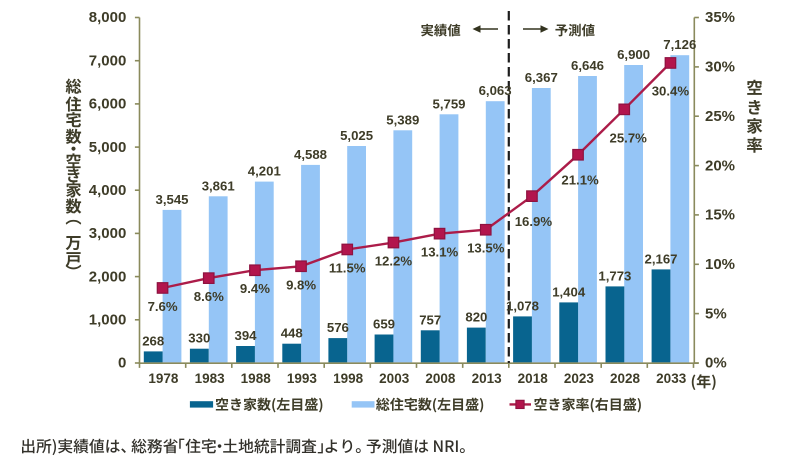 The height and width of the screenshot is (469, 789). What do you see at coordinates (580, 180) in the screenshot?
I see `svg-text: 21.1%` at bounding box center [580, 180].